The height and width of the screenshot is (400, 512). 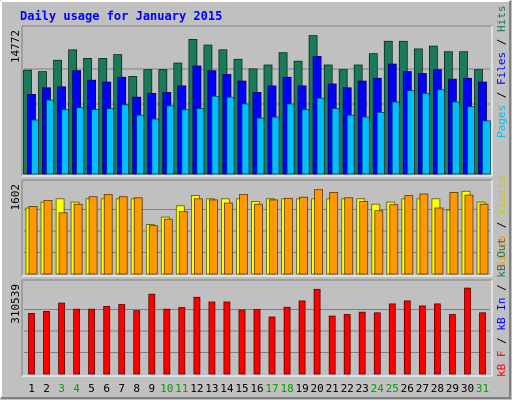 I want to click on x-tick-label-day-12: 12, so click(x=196, y=388).